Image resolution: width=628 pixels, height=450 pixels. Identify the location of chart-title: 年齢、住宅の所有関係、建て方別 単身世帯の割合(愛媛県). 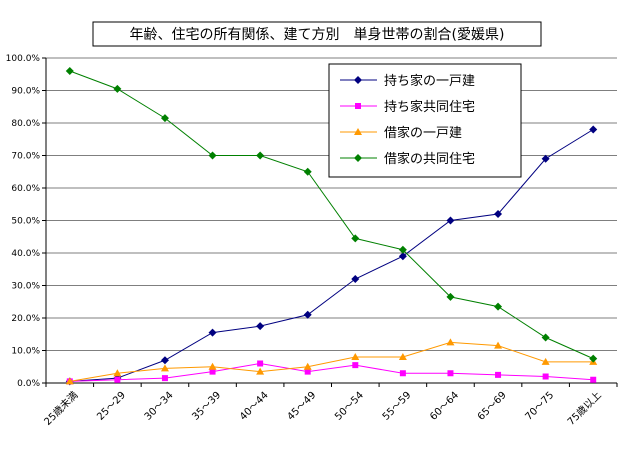
(317, 34).